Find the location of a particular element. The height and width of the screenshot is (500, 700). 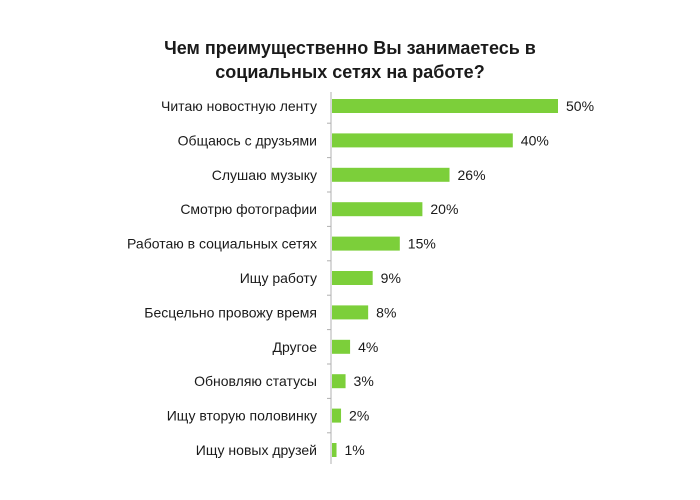

value-label: 9% is located at coordinates (391, 278).